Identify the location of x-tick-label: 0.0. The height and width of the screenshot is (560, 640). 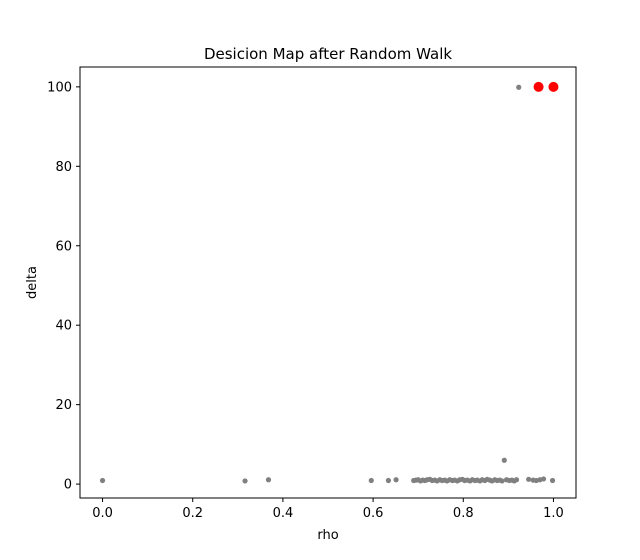
(102, 513).